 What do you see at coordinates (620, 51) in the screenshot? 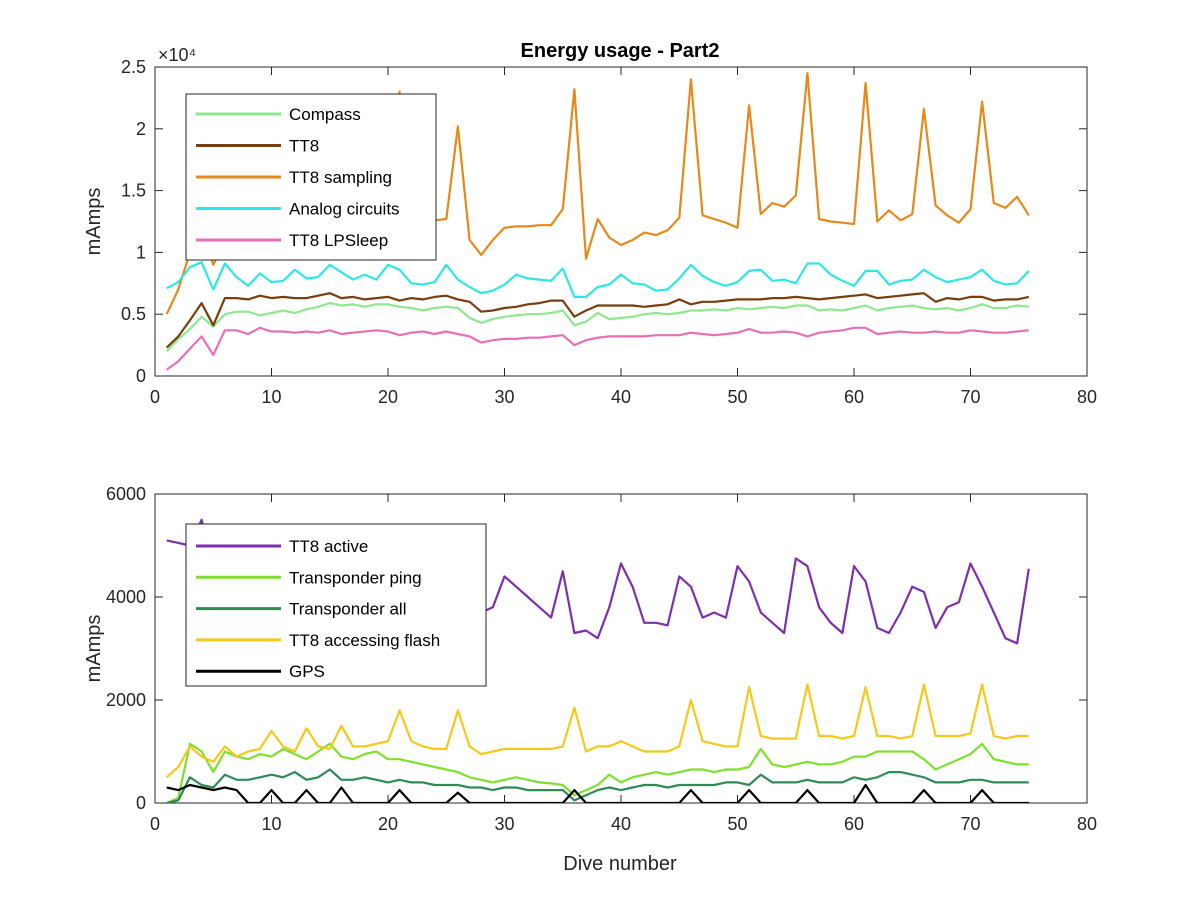
I see `chart-title: Energy usage - Part2` at bounding box center [620, 51].